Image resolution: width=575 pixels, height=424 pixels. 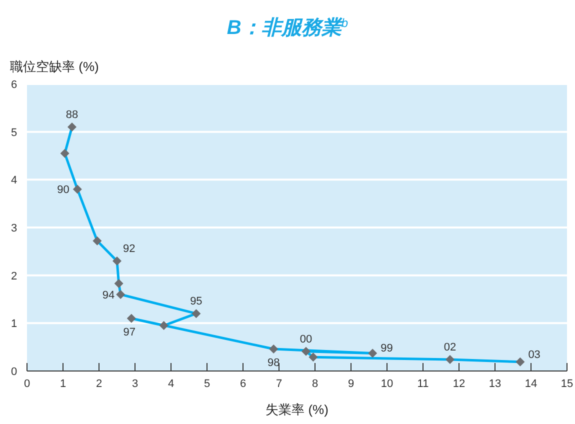 What do you see at coordinates (54, 66) in the screenshot?
I see `y-axis-title: 職位空缺率 (%)` at bounding box center [54, 66].